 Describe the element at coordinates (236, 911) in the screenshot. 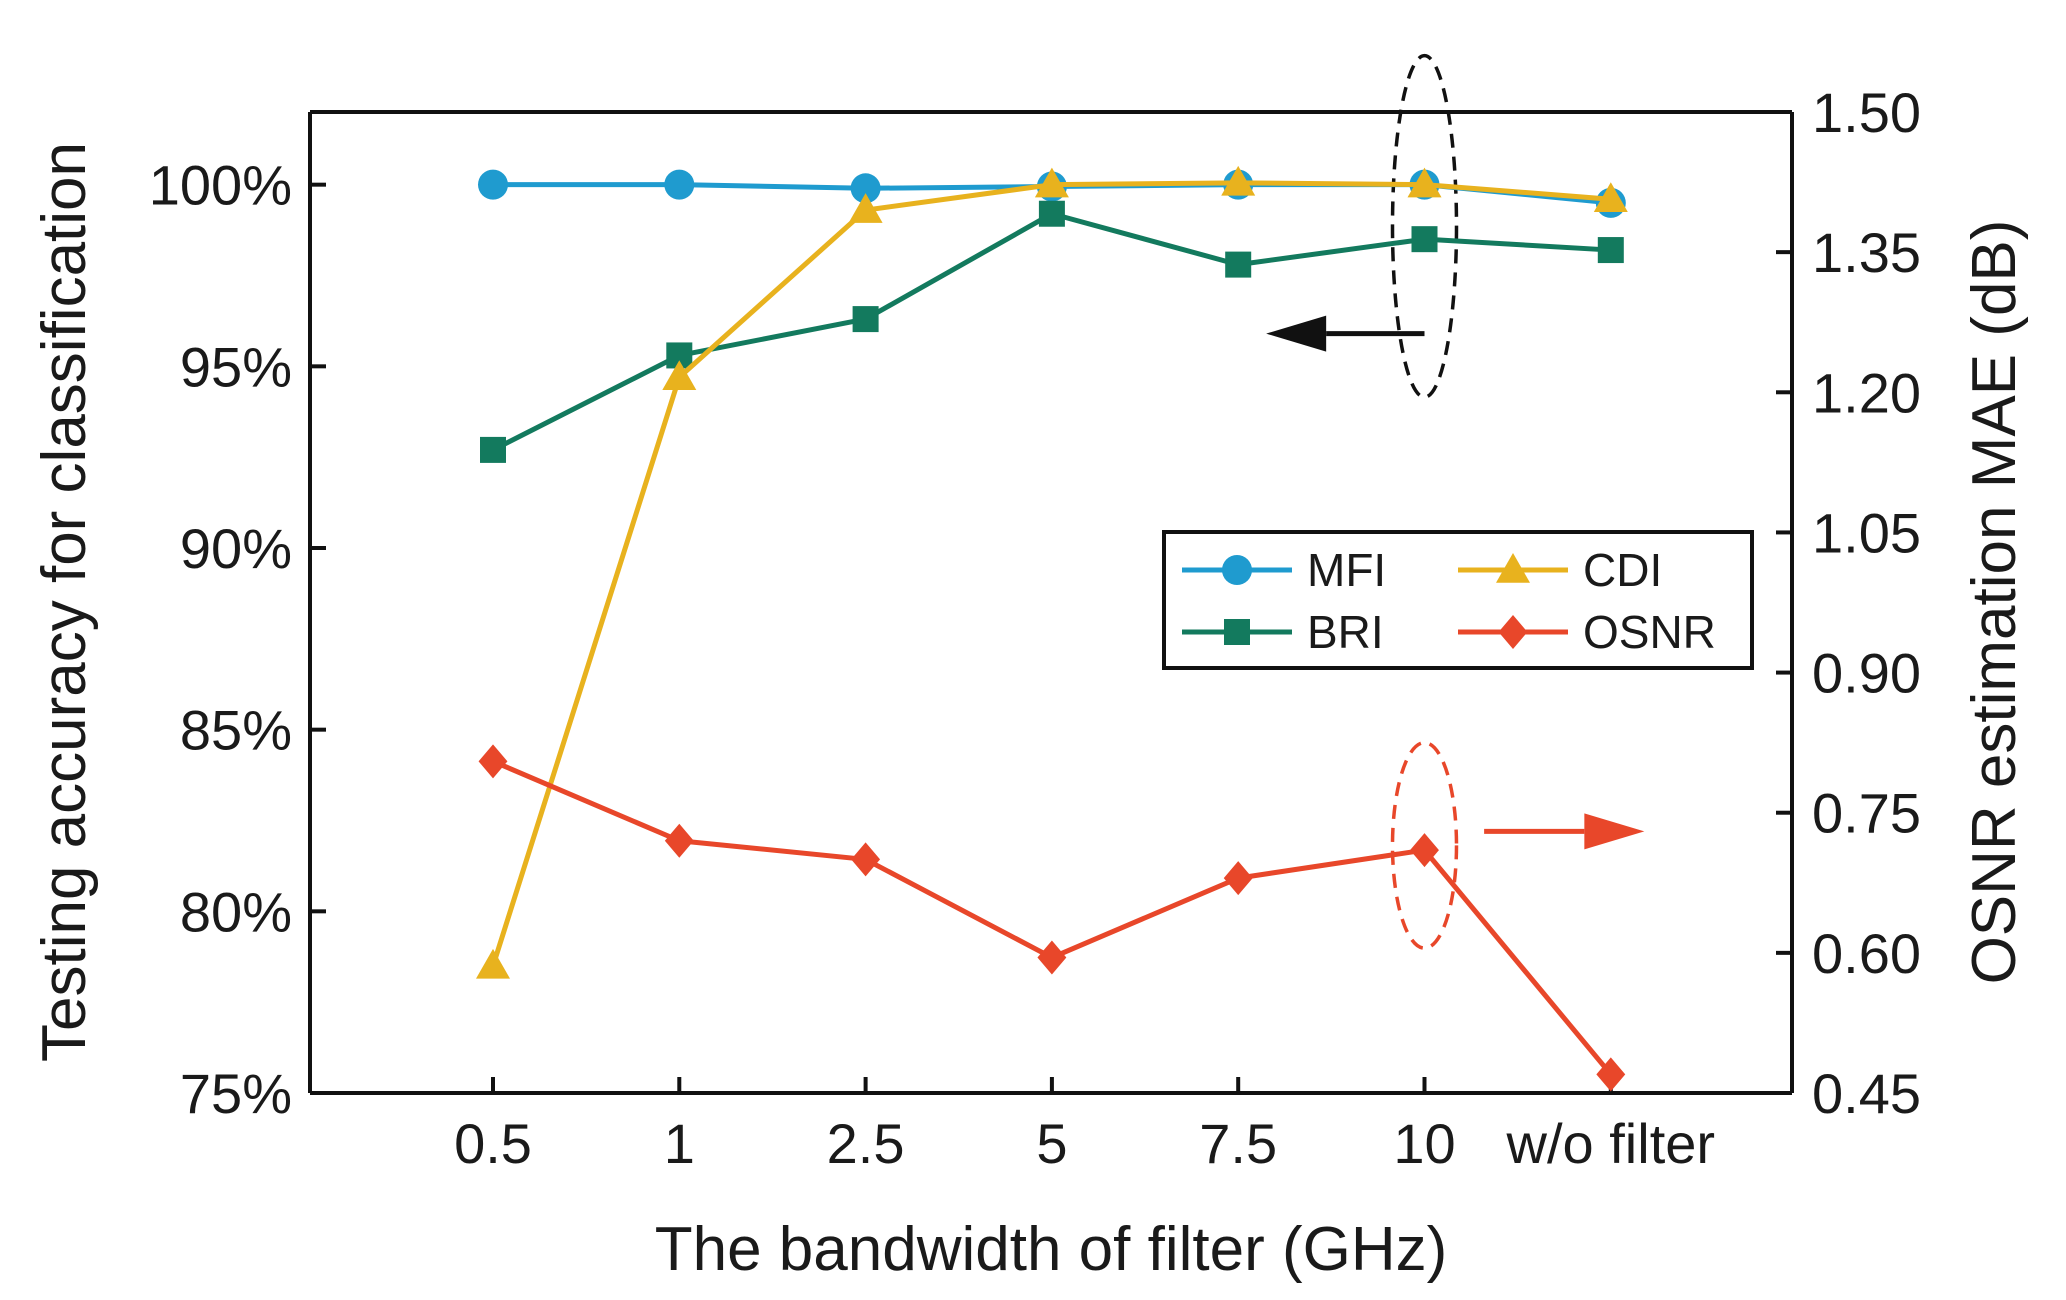

I see `left-y-tick-label: 80%` at that location.